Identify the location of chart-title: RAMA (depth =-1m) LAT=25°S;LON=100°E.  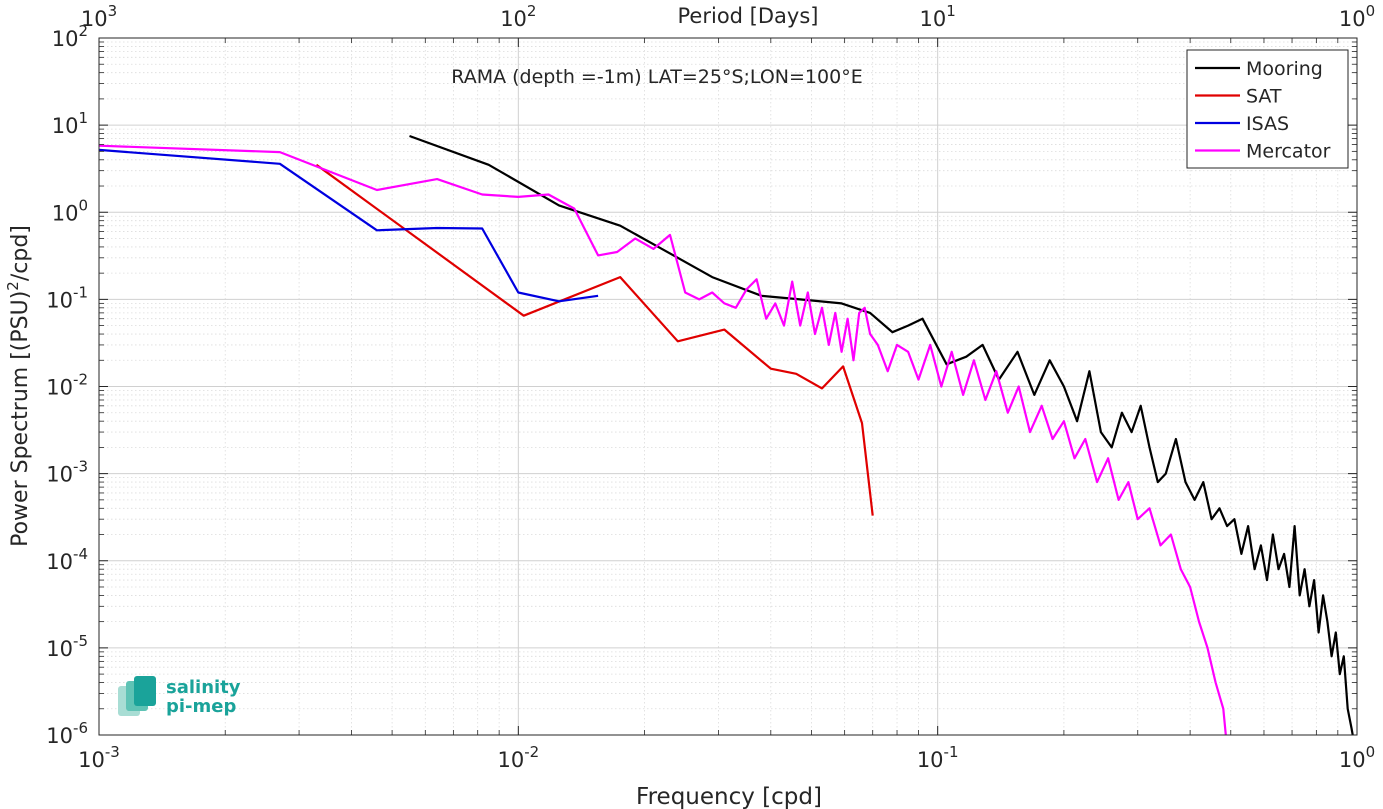
(656, 77).